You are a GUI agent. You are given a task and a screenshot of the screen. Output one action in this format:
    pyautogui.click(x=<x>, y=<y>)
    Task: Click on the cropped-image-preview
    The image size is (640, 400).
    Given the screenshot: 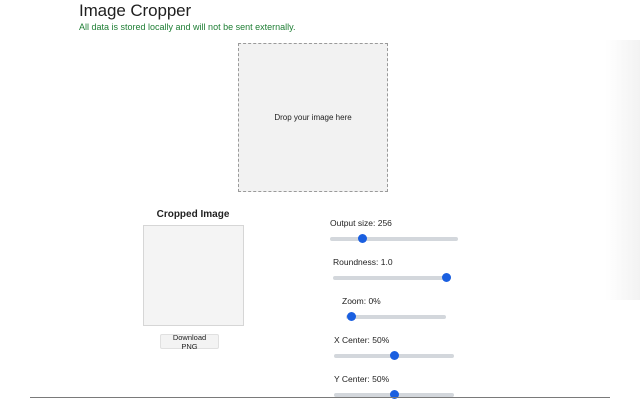 What is the action you would take?
    pyautogui.click(x=193, y=275)
    